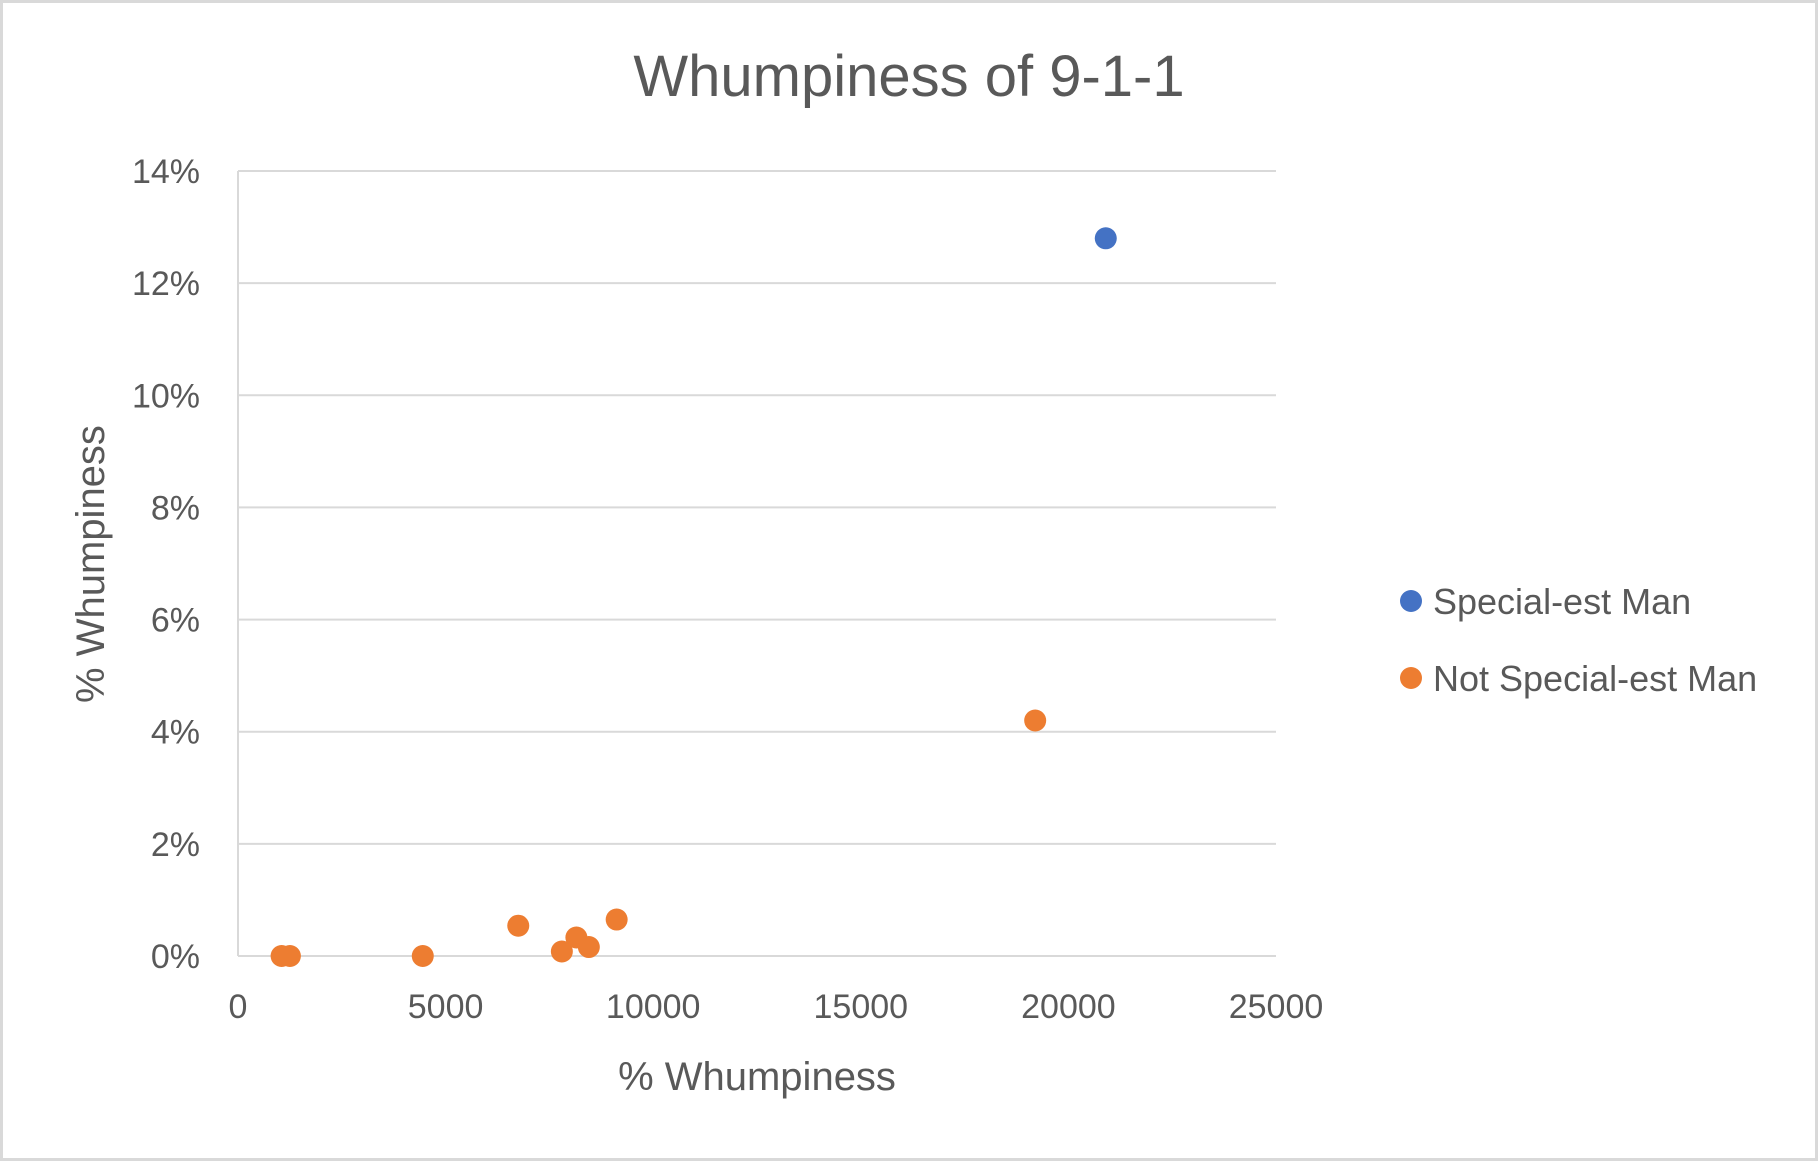  What do you see at coordinates (861, 1007) in the screenshot?
I see `x-tick-label: 15000` at bounding box center [861, 1007].